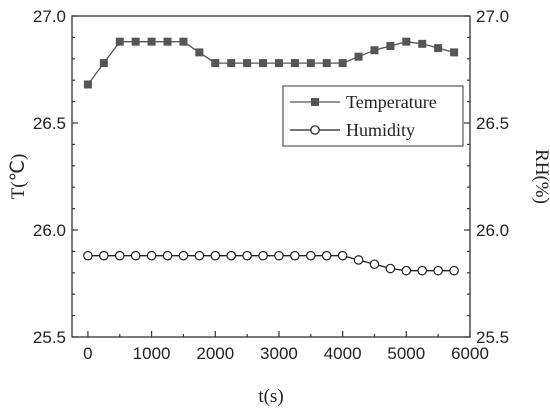 Image resolution: width=550 pixels, height=410 pixels. Describe the element at coordinates (391, 102) in the screenshot. I see `legend-label-temperature: Temperature` at that location.